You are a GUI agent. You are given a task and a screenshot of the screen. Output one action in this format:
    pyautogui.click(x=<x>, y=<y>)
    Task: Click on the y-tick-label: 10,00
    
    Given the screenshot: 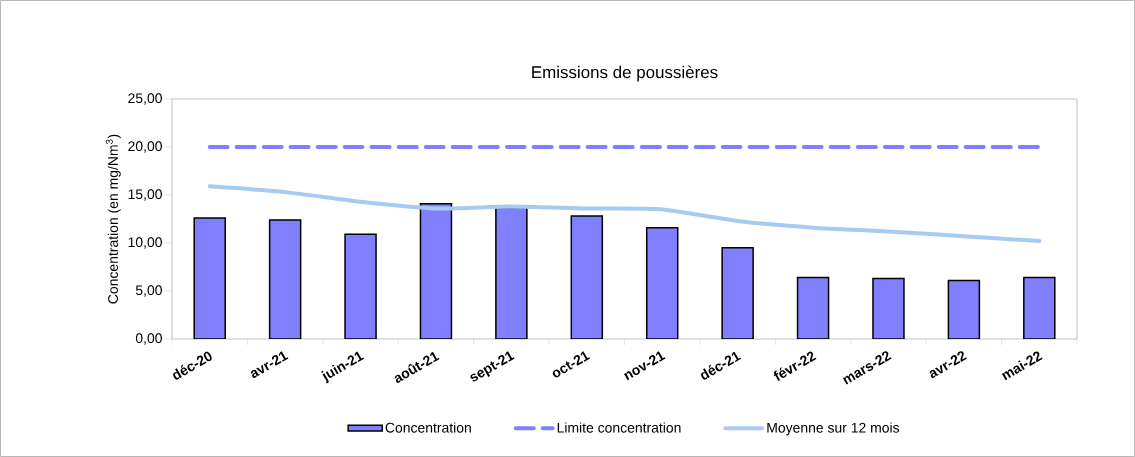 What is the action you would take?
    pyautogui.click(x=145, y=243)
    